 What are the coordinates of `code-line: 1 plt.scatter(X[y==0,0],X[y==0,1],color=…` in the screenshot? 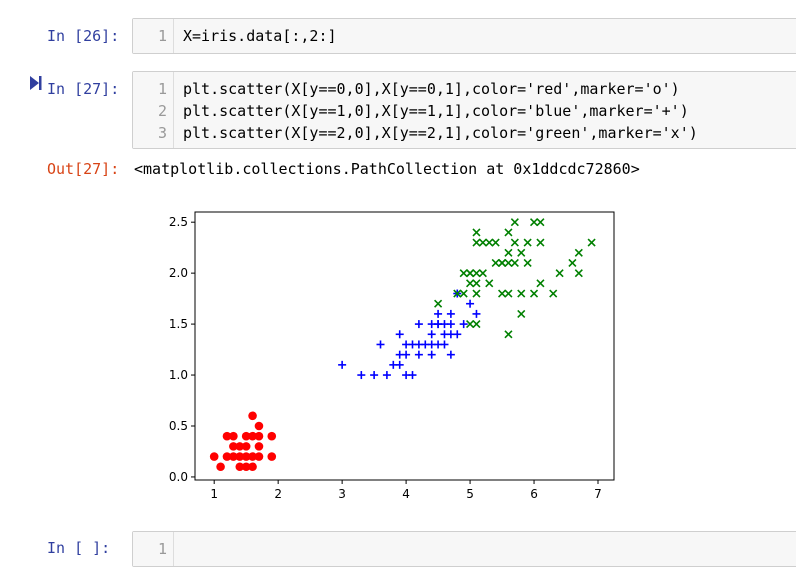 It's located at (463, 89).